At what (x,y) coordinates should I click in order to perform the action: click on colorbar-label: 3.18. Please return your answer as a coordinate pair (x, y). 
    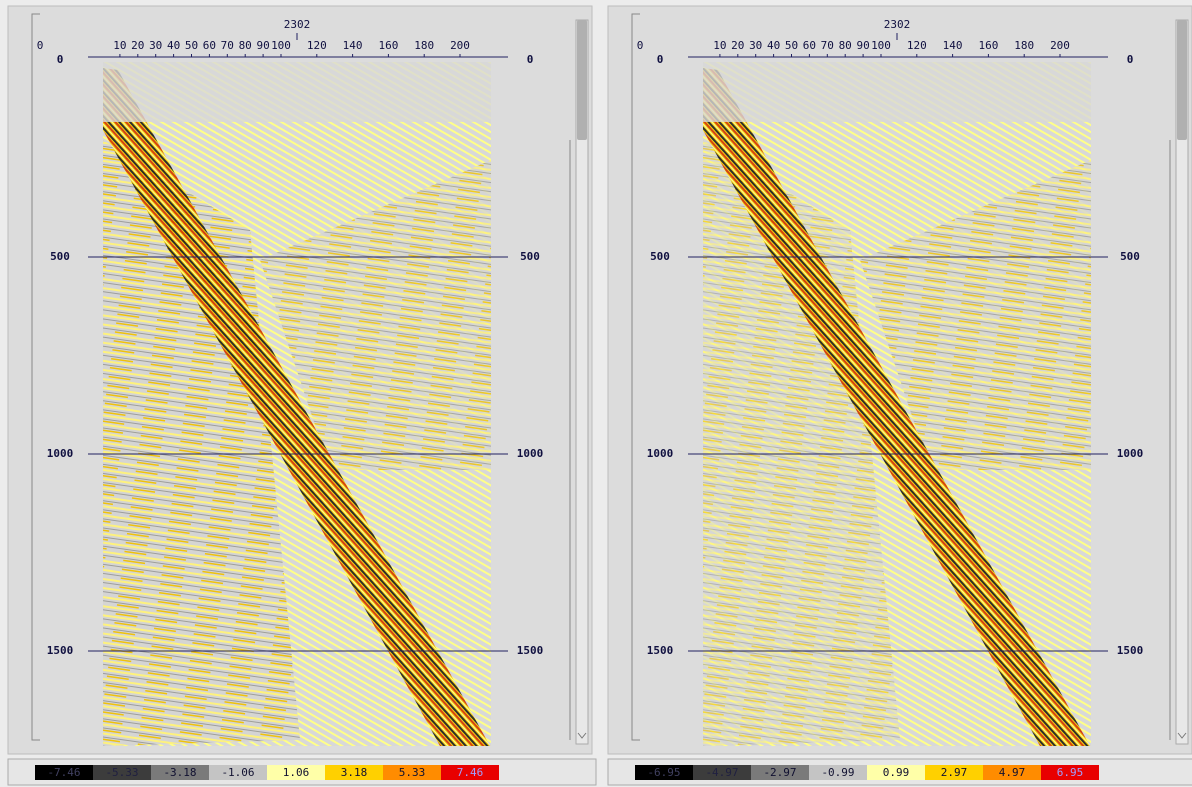
    Looking at the image, I should click on (354, 772).